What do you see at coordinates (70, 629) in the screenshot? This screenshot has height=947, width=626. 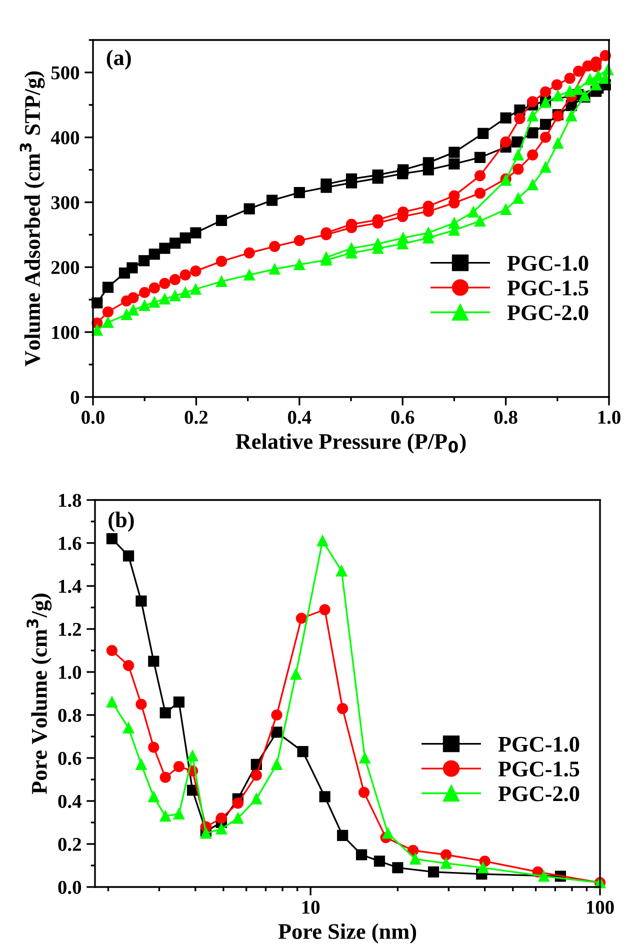 I see `y-tick-label: 1.2` at bounding box center [70, 629].